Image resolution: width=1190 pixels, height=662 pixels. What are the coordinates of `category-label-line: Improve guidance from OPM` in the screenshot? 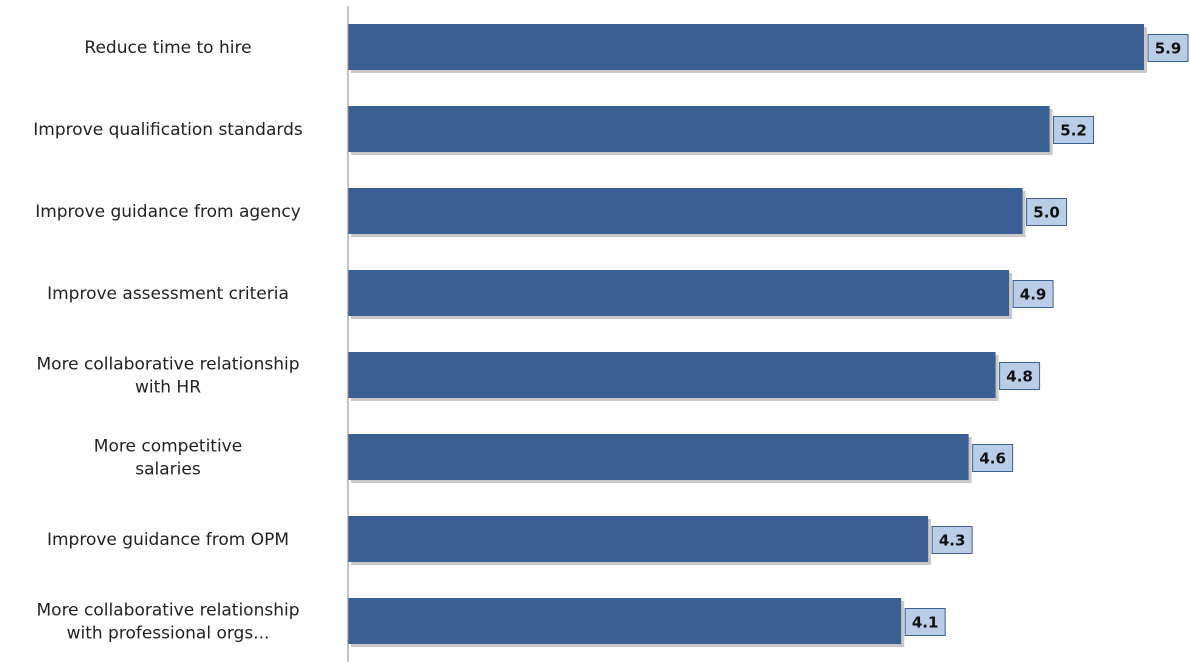 It's located at (168, 540).